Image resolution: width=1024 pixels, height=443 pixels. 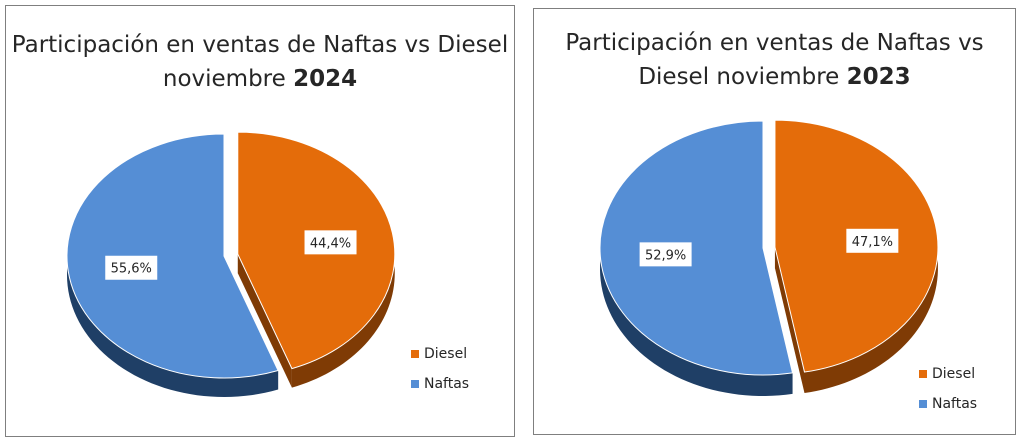 I want to click on data-label-text-diesel: 47,1%, so click(x=872, y=242).